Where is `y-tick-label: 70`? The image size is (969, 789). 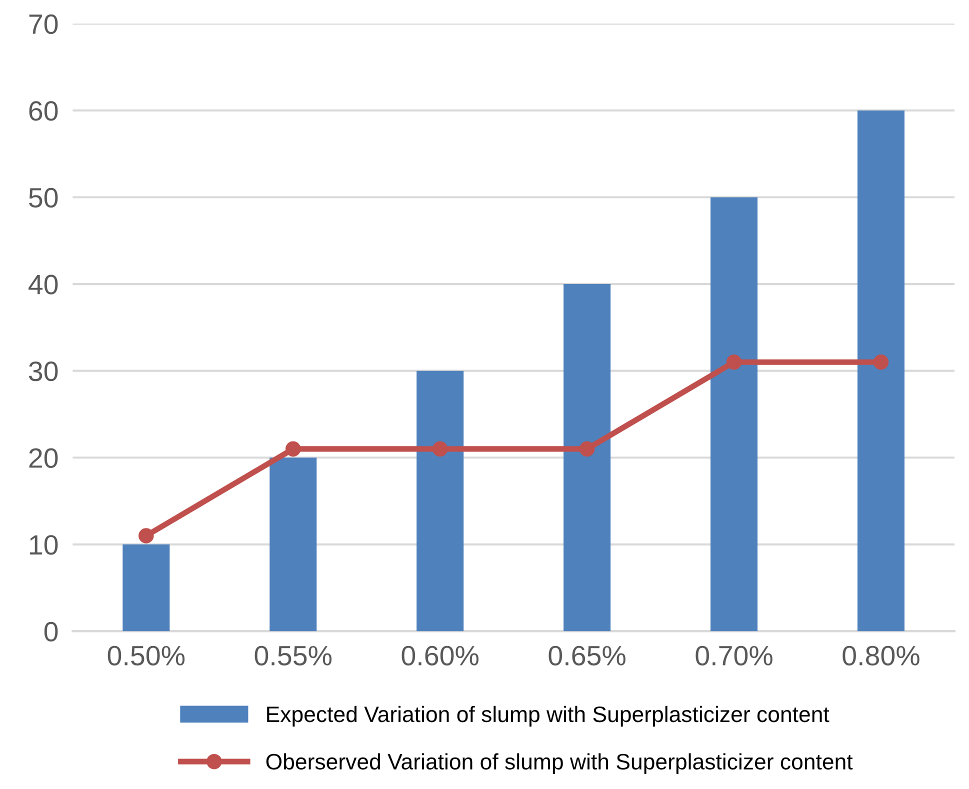 y-tick-label: 70 is located at coordinates (43, 24).